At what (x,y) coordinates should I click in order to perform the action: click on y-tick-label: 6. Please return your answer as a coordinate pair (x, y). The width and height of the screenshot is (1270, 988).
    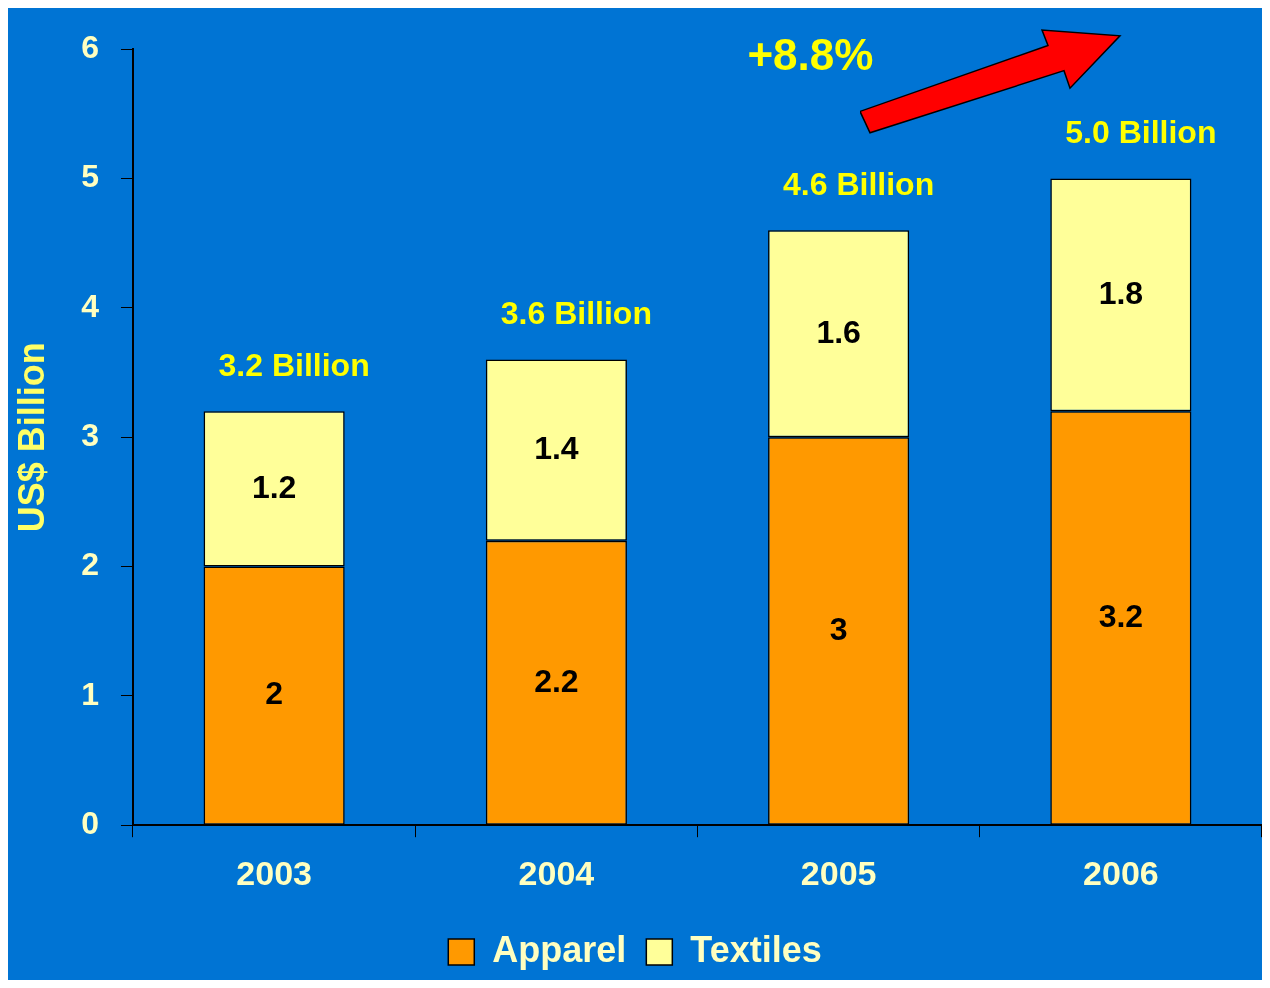
    Looking at the image, I should click on (90, 47).